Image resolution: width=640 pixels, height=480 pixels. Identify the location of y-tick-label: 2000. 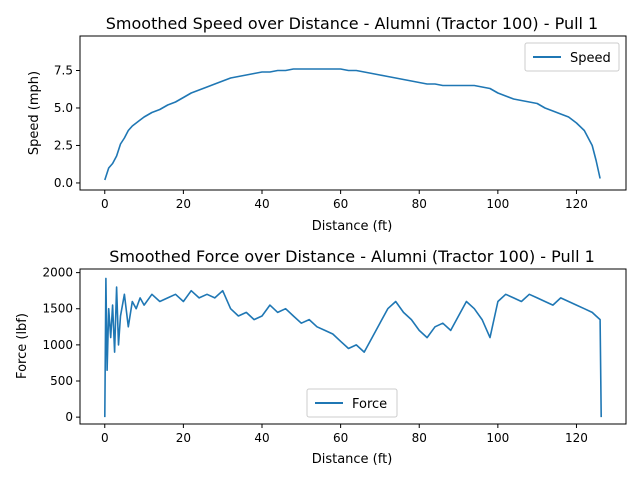
(57, 273).